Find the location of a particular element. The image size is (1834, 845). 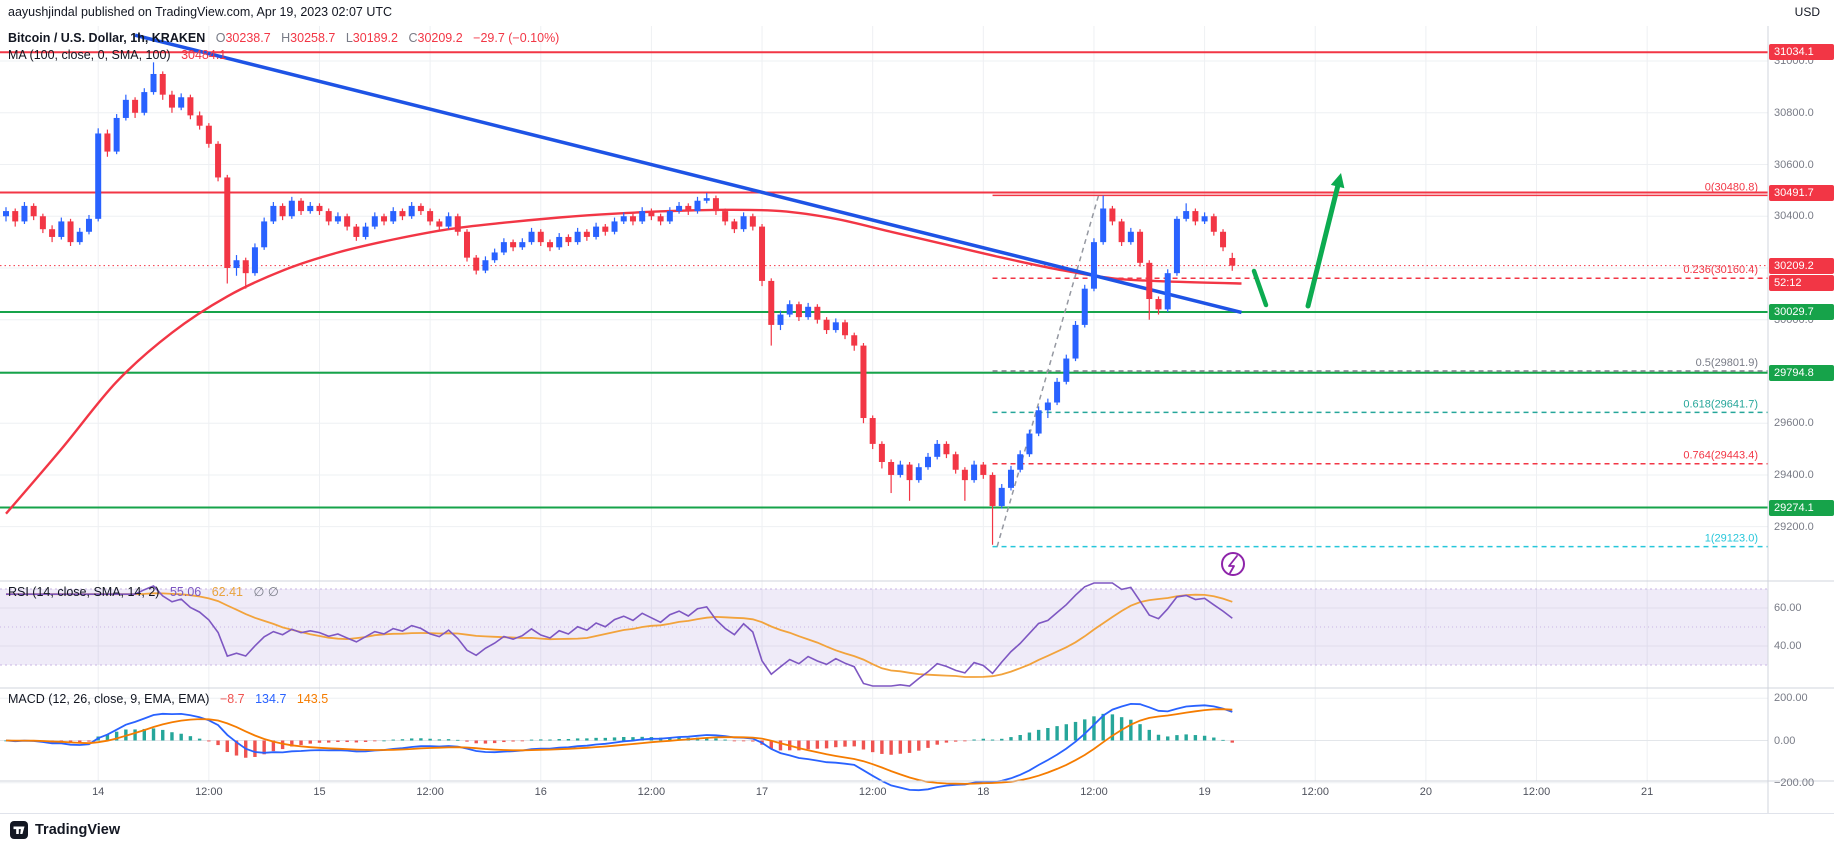

open-label: O is located at coordinates (220, 38).